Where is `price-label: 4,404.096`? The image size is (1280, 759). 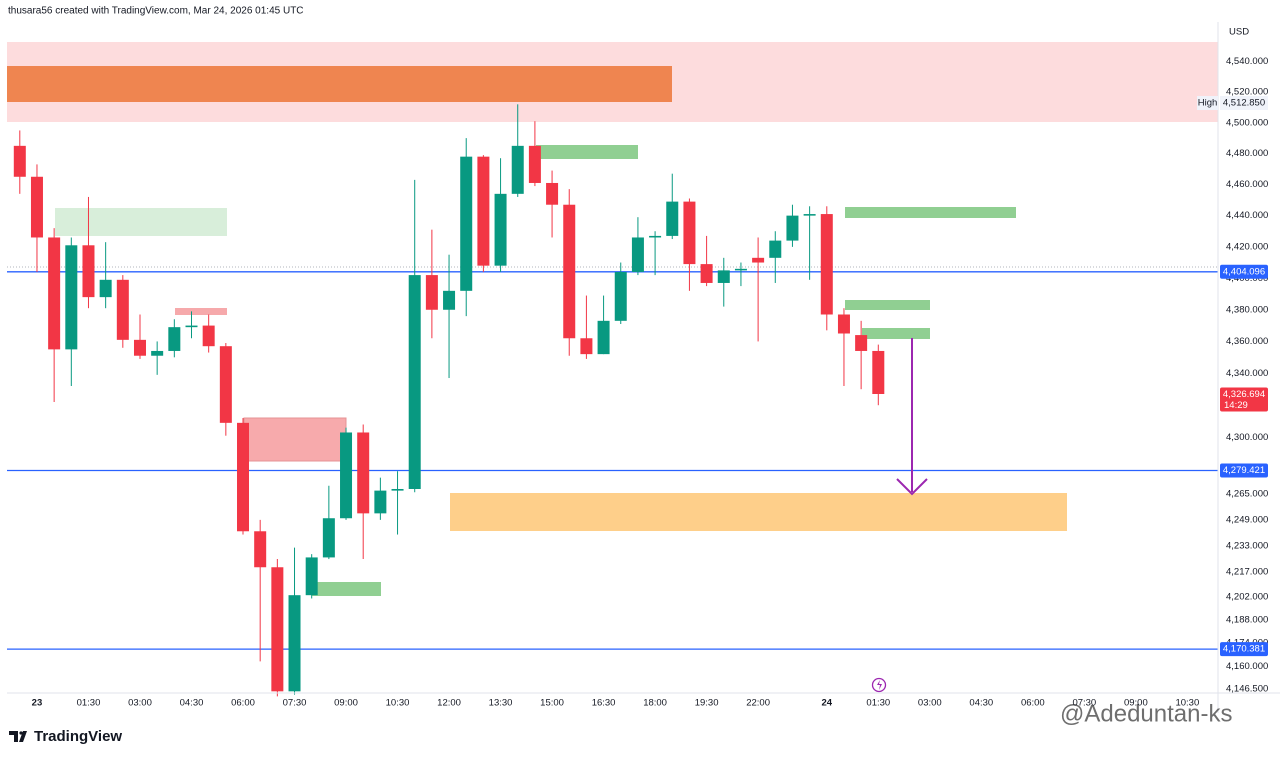 price-label: 4,404.096 is located at coordinates (1244, 271).